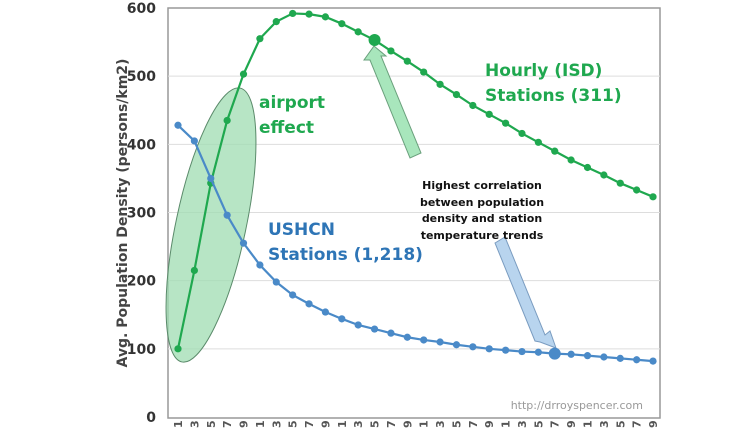 Image resolution: width=750 pixels, height=435 pixels. I want to click on airport-effect-label-2: effect, so click(286, 128).